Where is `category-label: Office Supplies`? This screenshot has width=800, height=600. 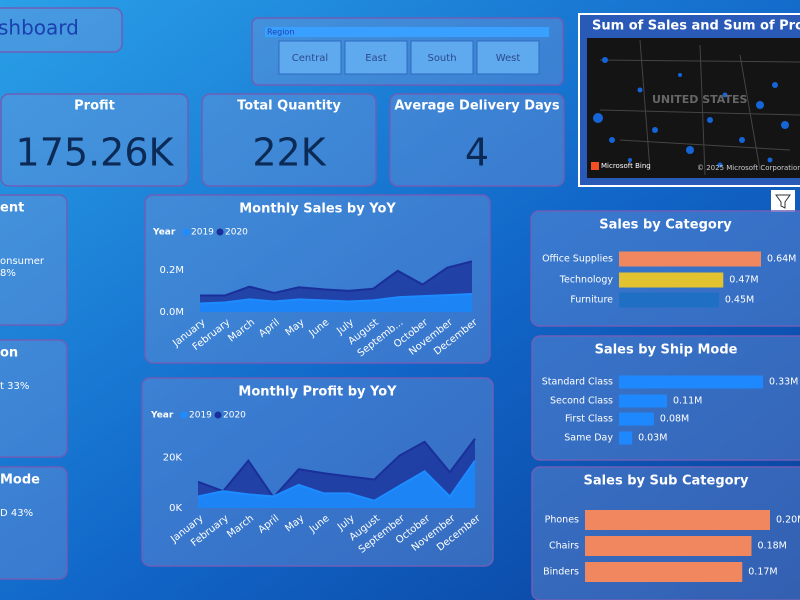 category-label: Office Supplies is located at coordinates (577, 259).